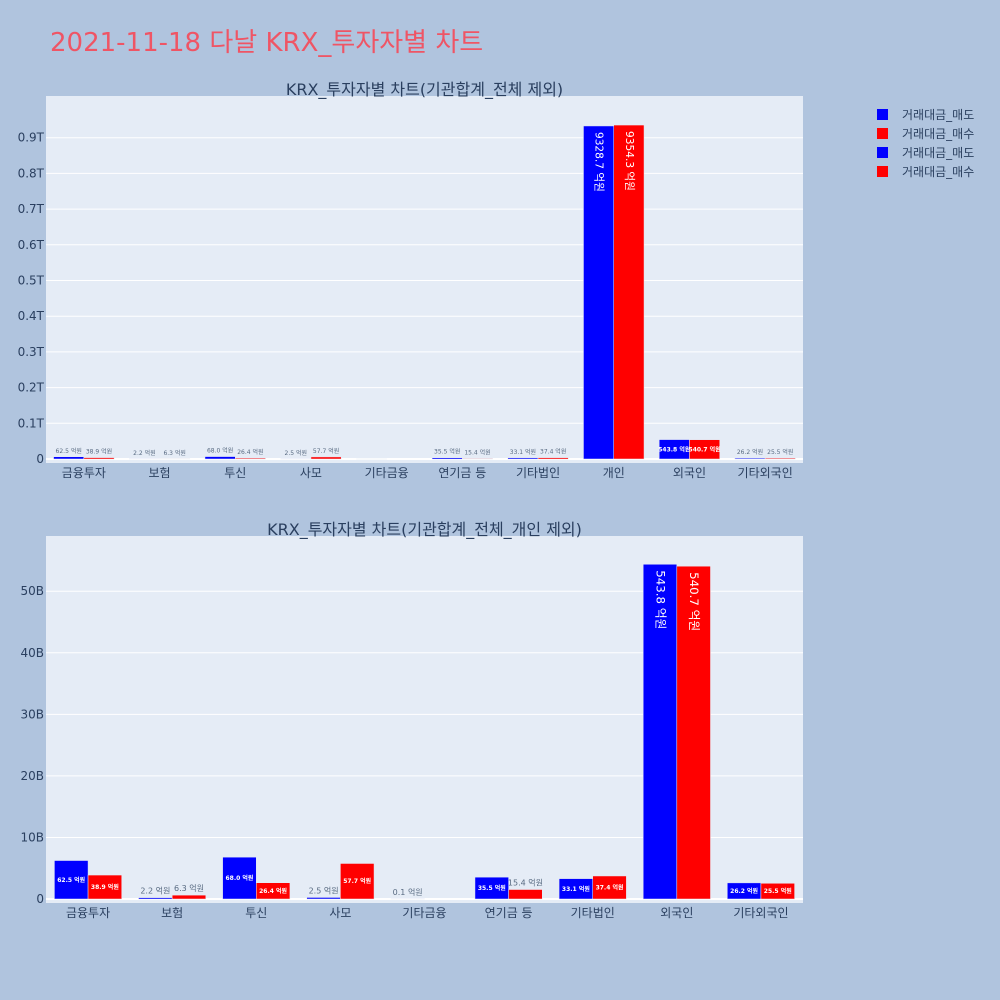  Describe the element at coordinates (31, 316) in the screenshot. I see `y-tick-label: 0.4T` at that location.